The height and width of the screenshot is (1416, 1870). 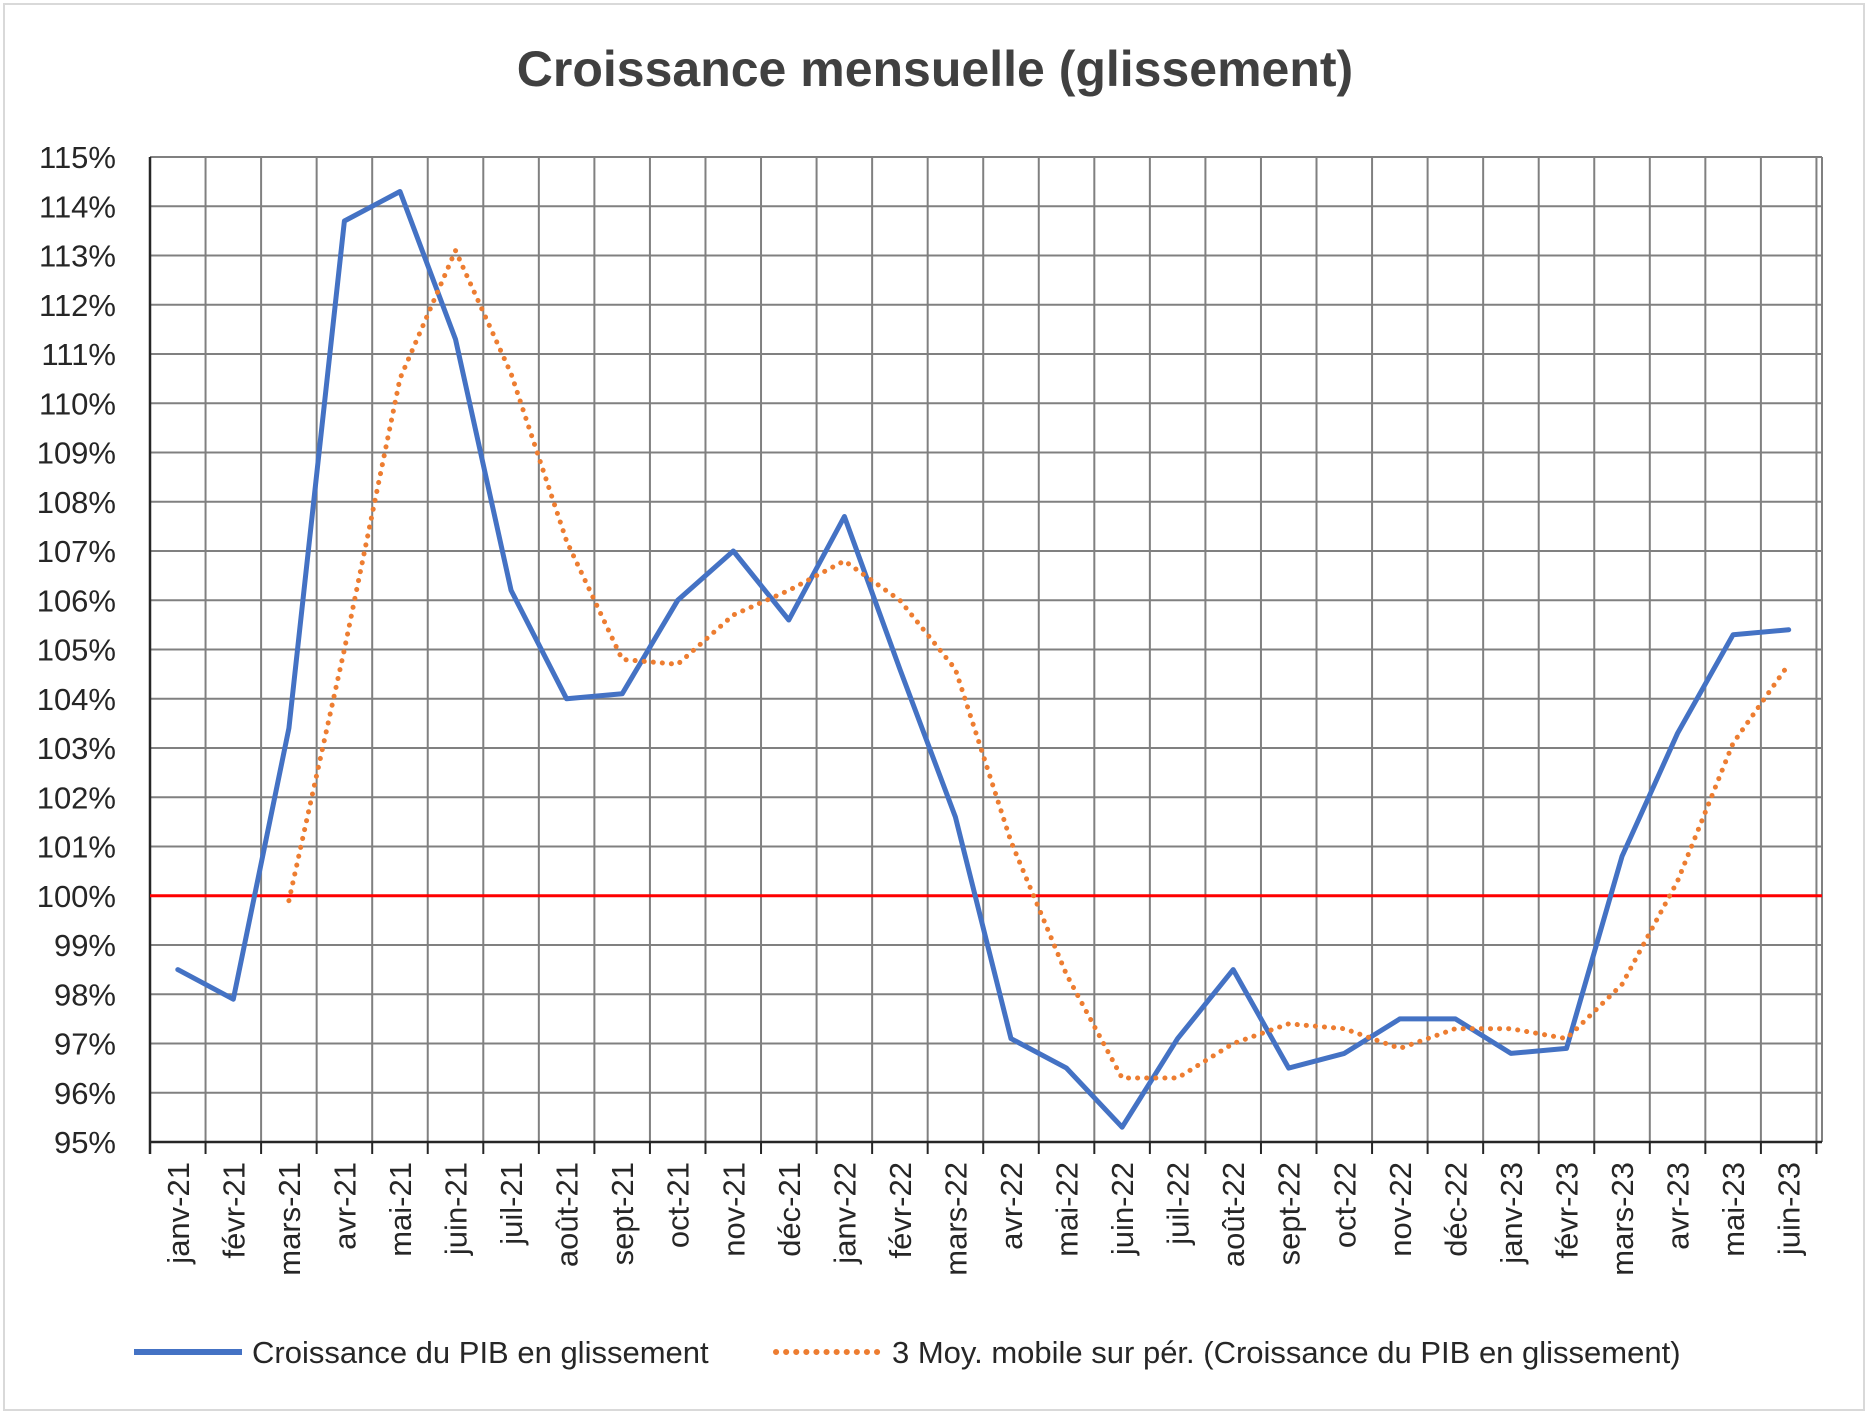 I want to click on x-tick-label: juil-22, so click(x=1178, y=1204).